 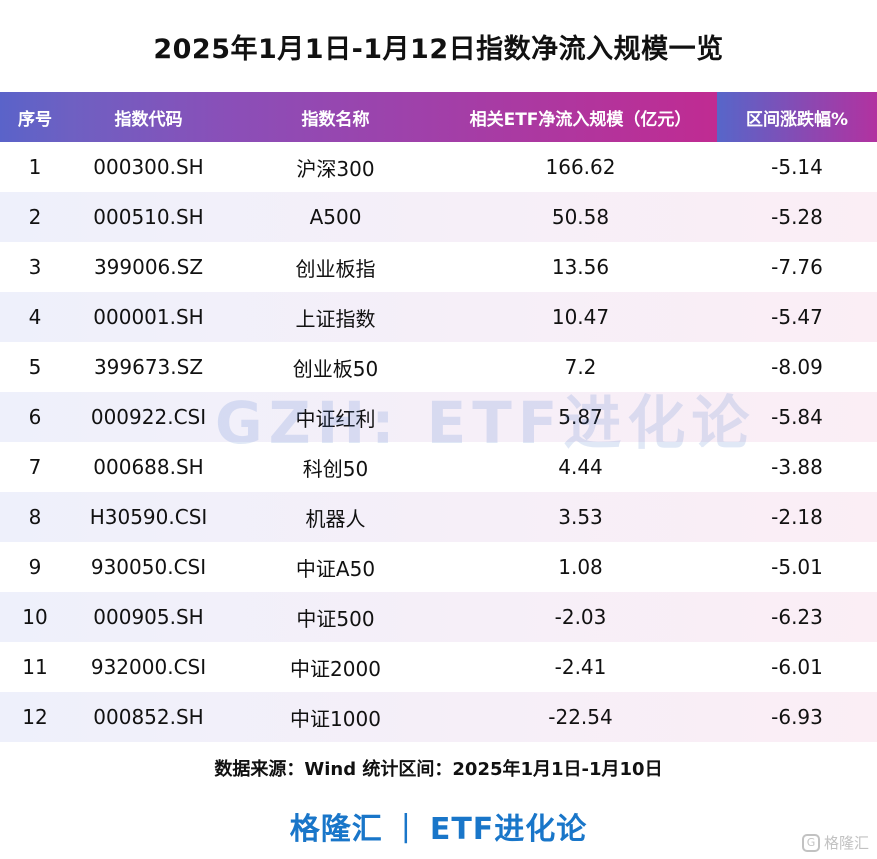 I want to click on cell-index: 4, so click(x=35, y=317).